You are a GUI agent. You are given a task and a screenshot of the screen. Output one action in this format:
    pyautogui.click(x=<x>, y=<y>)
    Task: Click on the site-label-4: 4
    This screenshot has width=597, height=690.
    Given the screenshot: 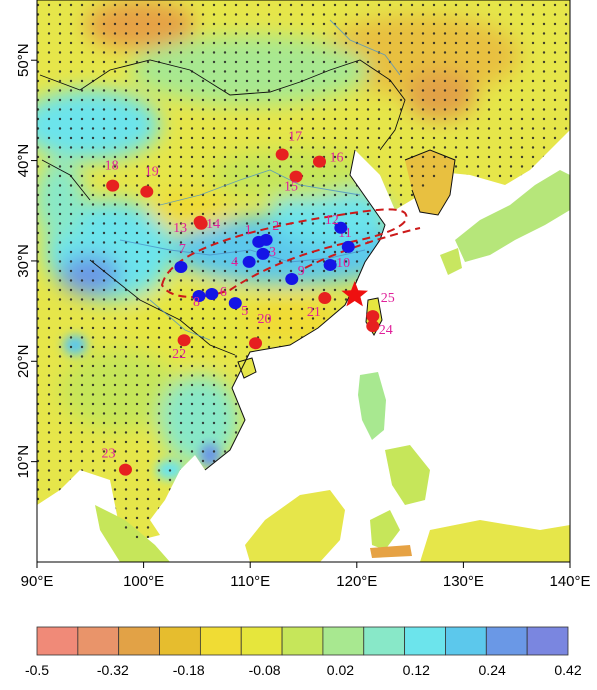 What is the action you would take?
    pyautogui.click(x=234, y=262)
    